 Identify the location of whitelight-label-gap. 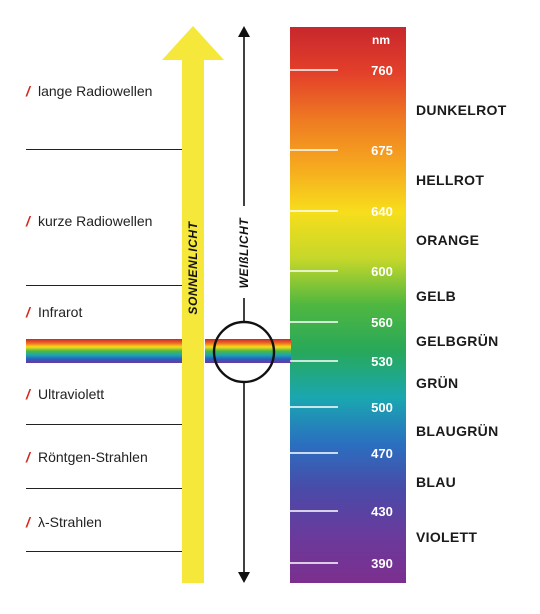
(244, 252).